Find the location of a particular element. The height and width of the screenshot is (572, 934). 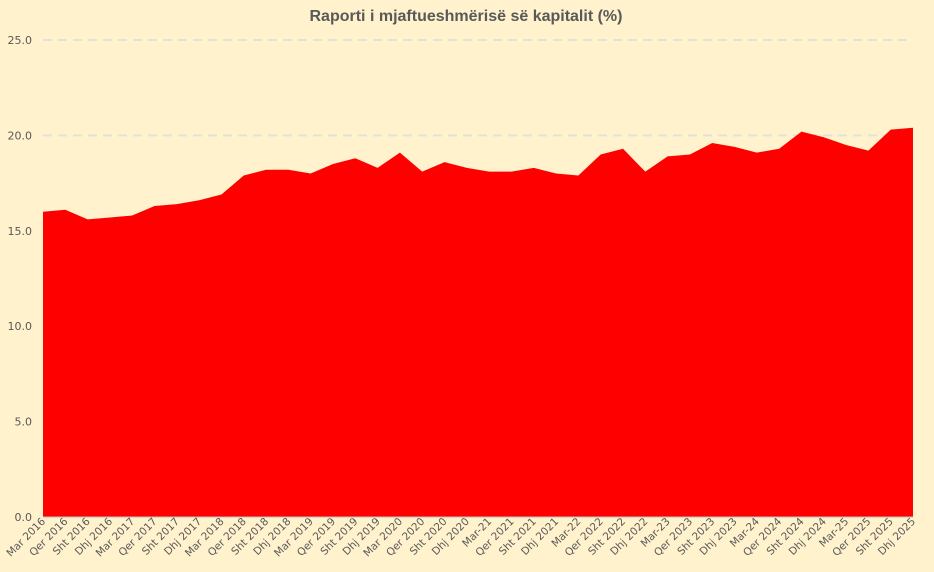

y-tick-label: 10.0 is located at coordinates (20, 326).